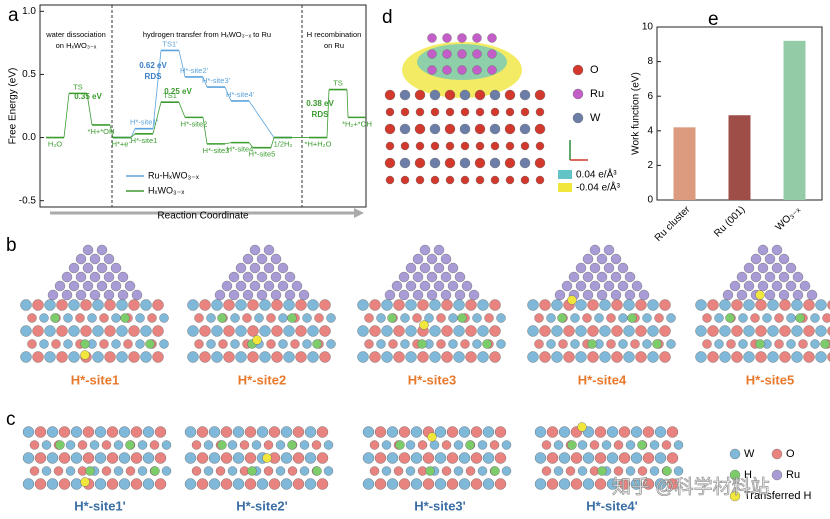  What do you see at coordinates (739, 157) in the screenshot?
I see `bar` at bounding box center [739, 157].